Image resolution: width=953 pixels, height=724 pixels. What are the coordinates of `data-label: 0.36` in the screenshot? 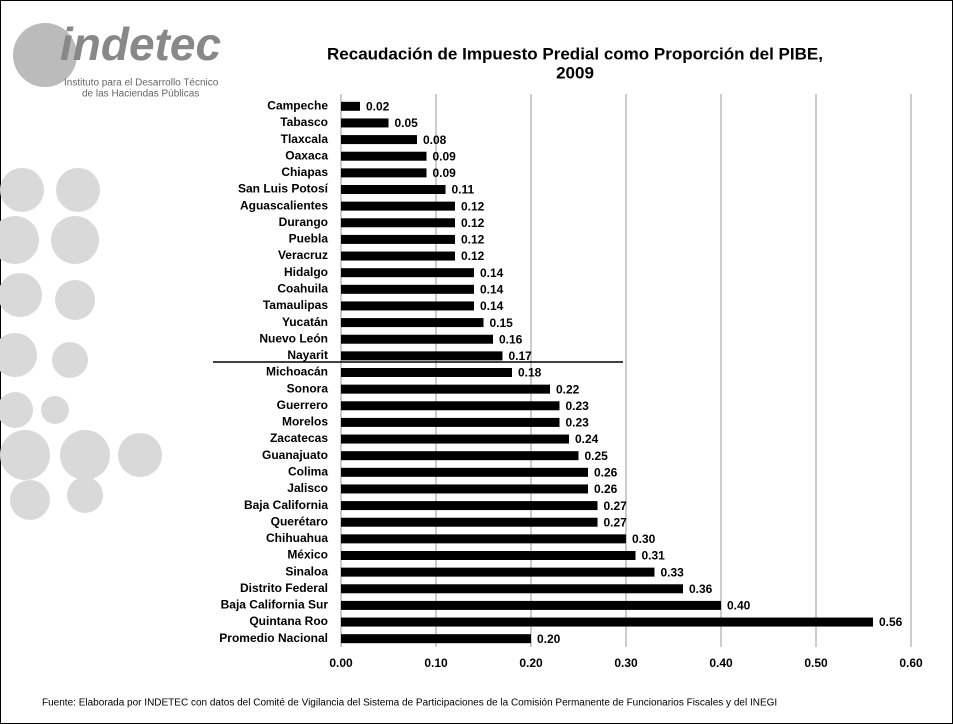 It's located at (701, 589).